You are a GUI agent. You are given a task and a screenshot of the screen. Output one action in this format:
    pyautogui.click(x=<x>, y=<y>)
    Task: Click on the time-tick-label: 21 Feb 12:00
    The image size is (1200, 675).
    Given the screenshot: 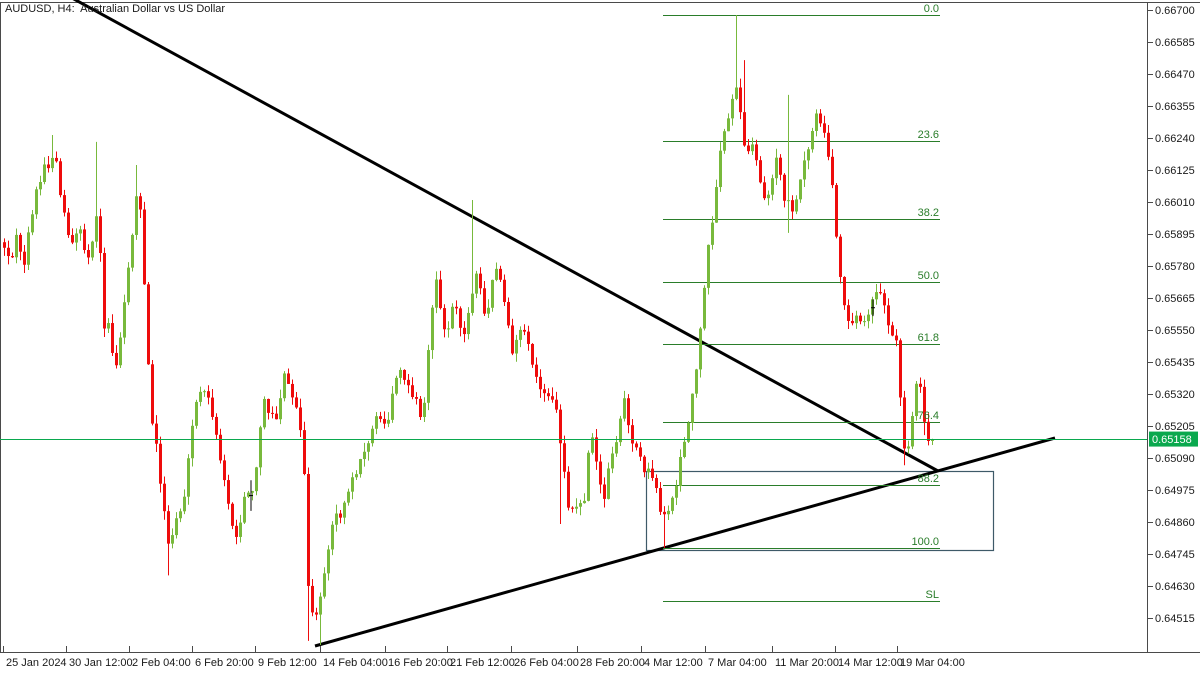 What is the action you would take?
    pyautogui.click(x=482, y=663)
    